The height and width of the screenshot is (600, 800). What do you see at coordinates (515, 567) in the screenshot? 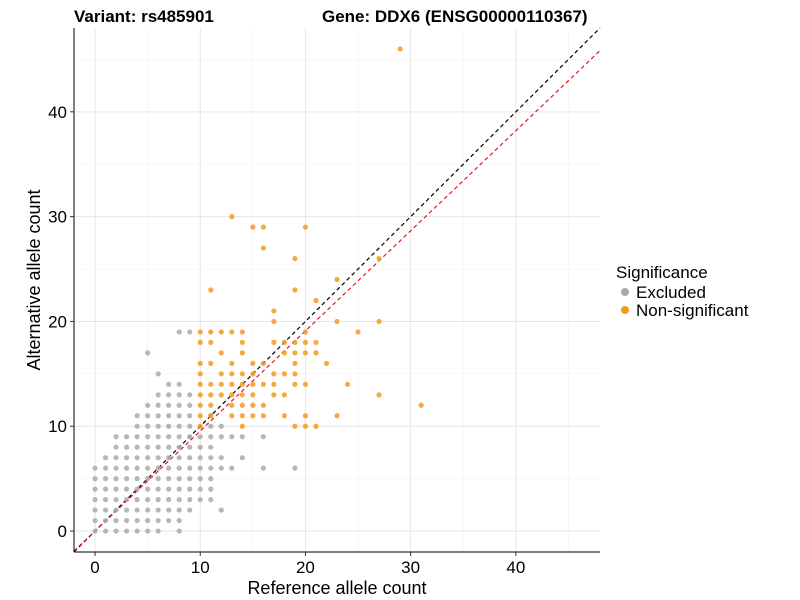
I see `x-tick-label: 40` at bounding box center [515, 567].